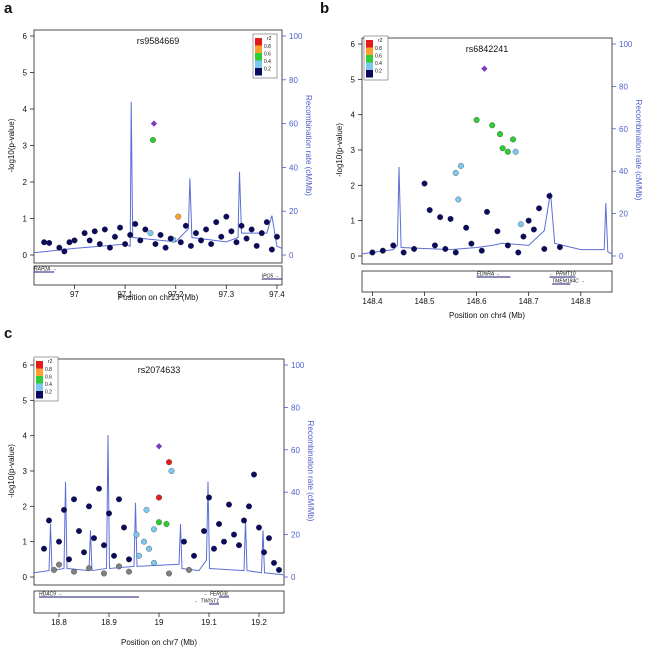 The width and height of the screenshot is (650, 648). Describe the element at coordinates (159, 622) in the screenshot. I see `x-tick-label: 19` at that location.